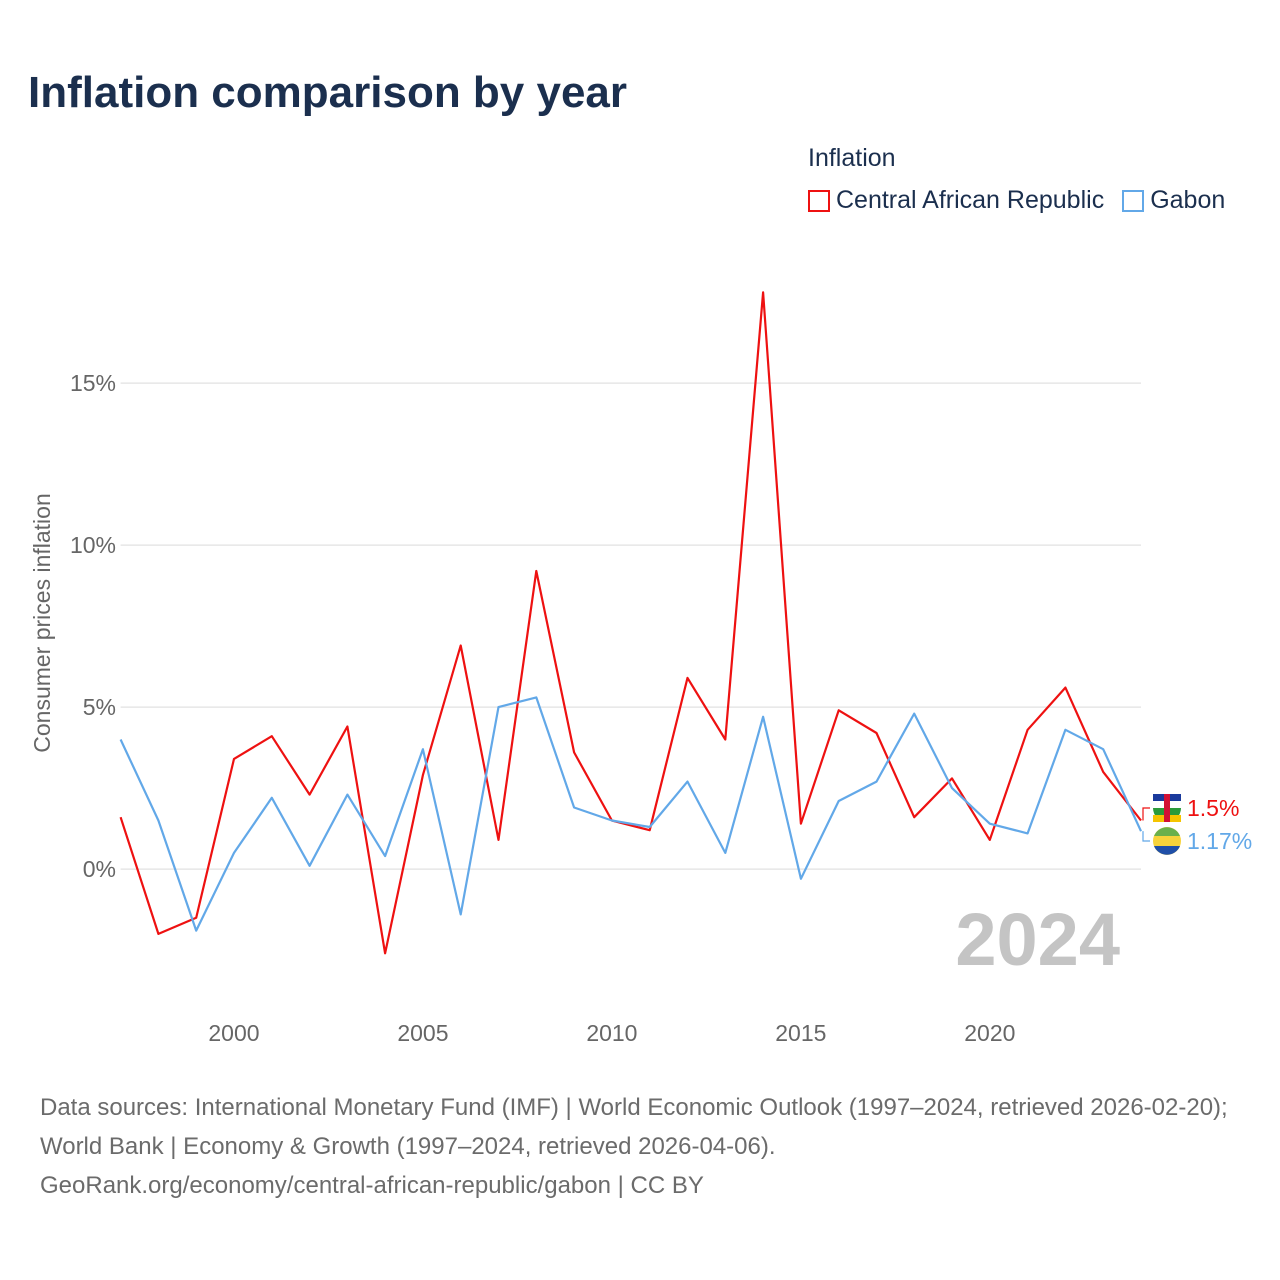 This screenshot has height=1280, width=1280. What do you see at coordinates (852, 158) in the screenshot?
I see `legend-title: Inflation` at bounding box center [852, 158].